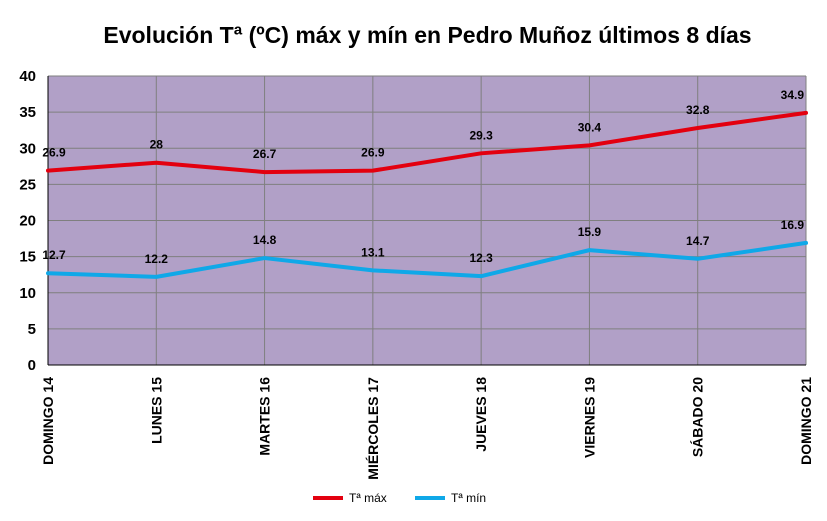  Describe the element at coordinates (27, 76) in the screenshot. I see `y-tick-label: 40` at that location.